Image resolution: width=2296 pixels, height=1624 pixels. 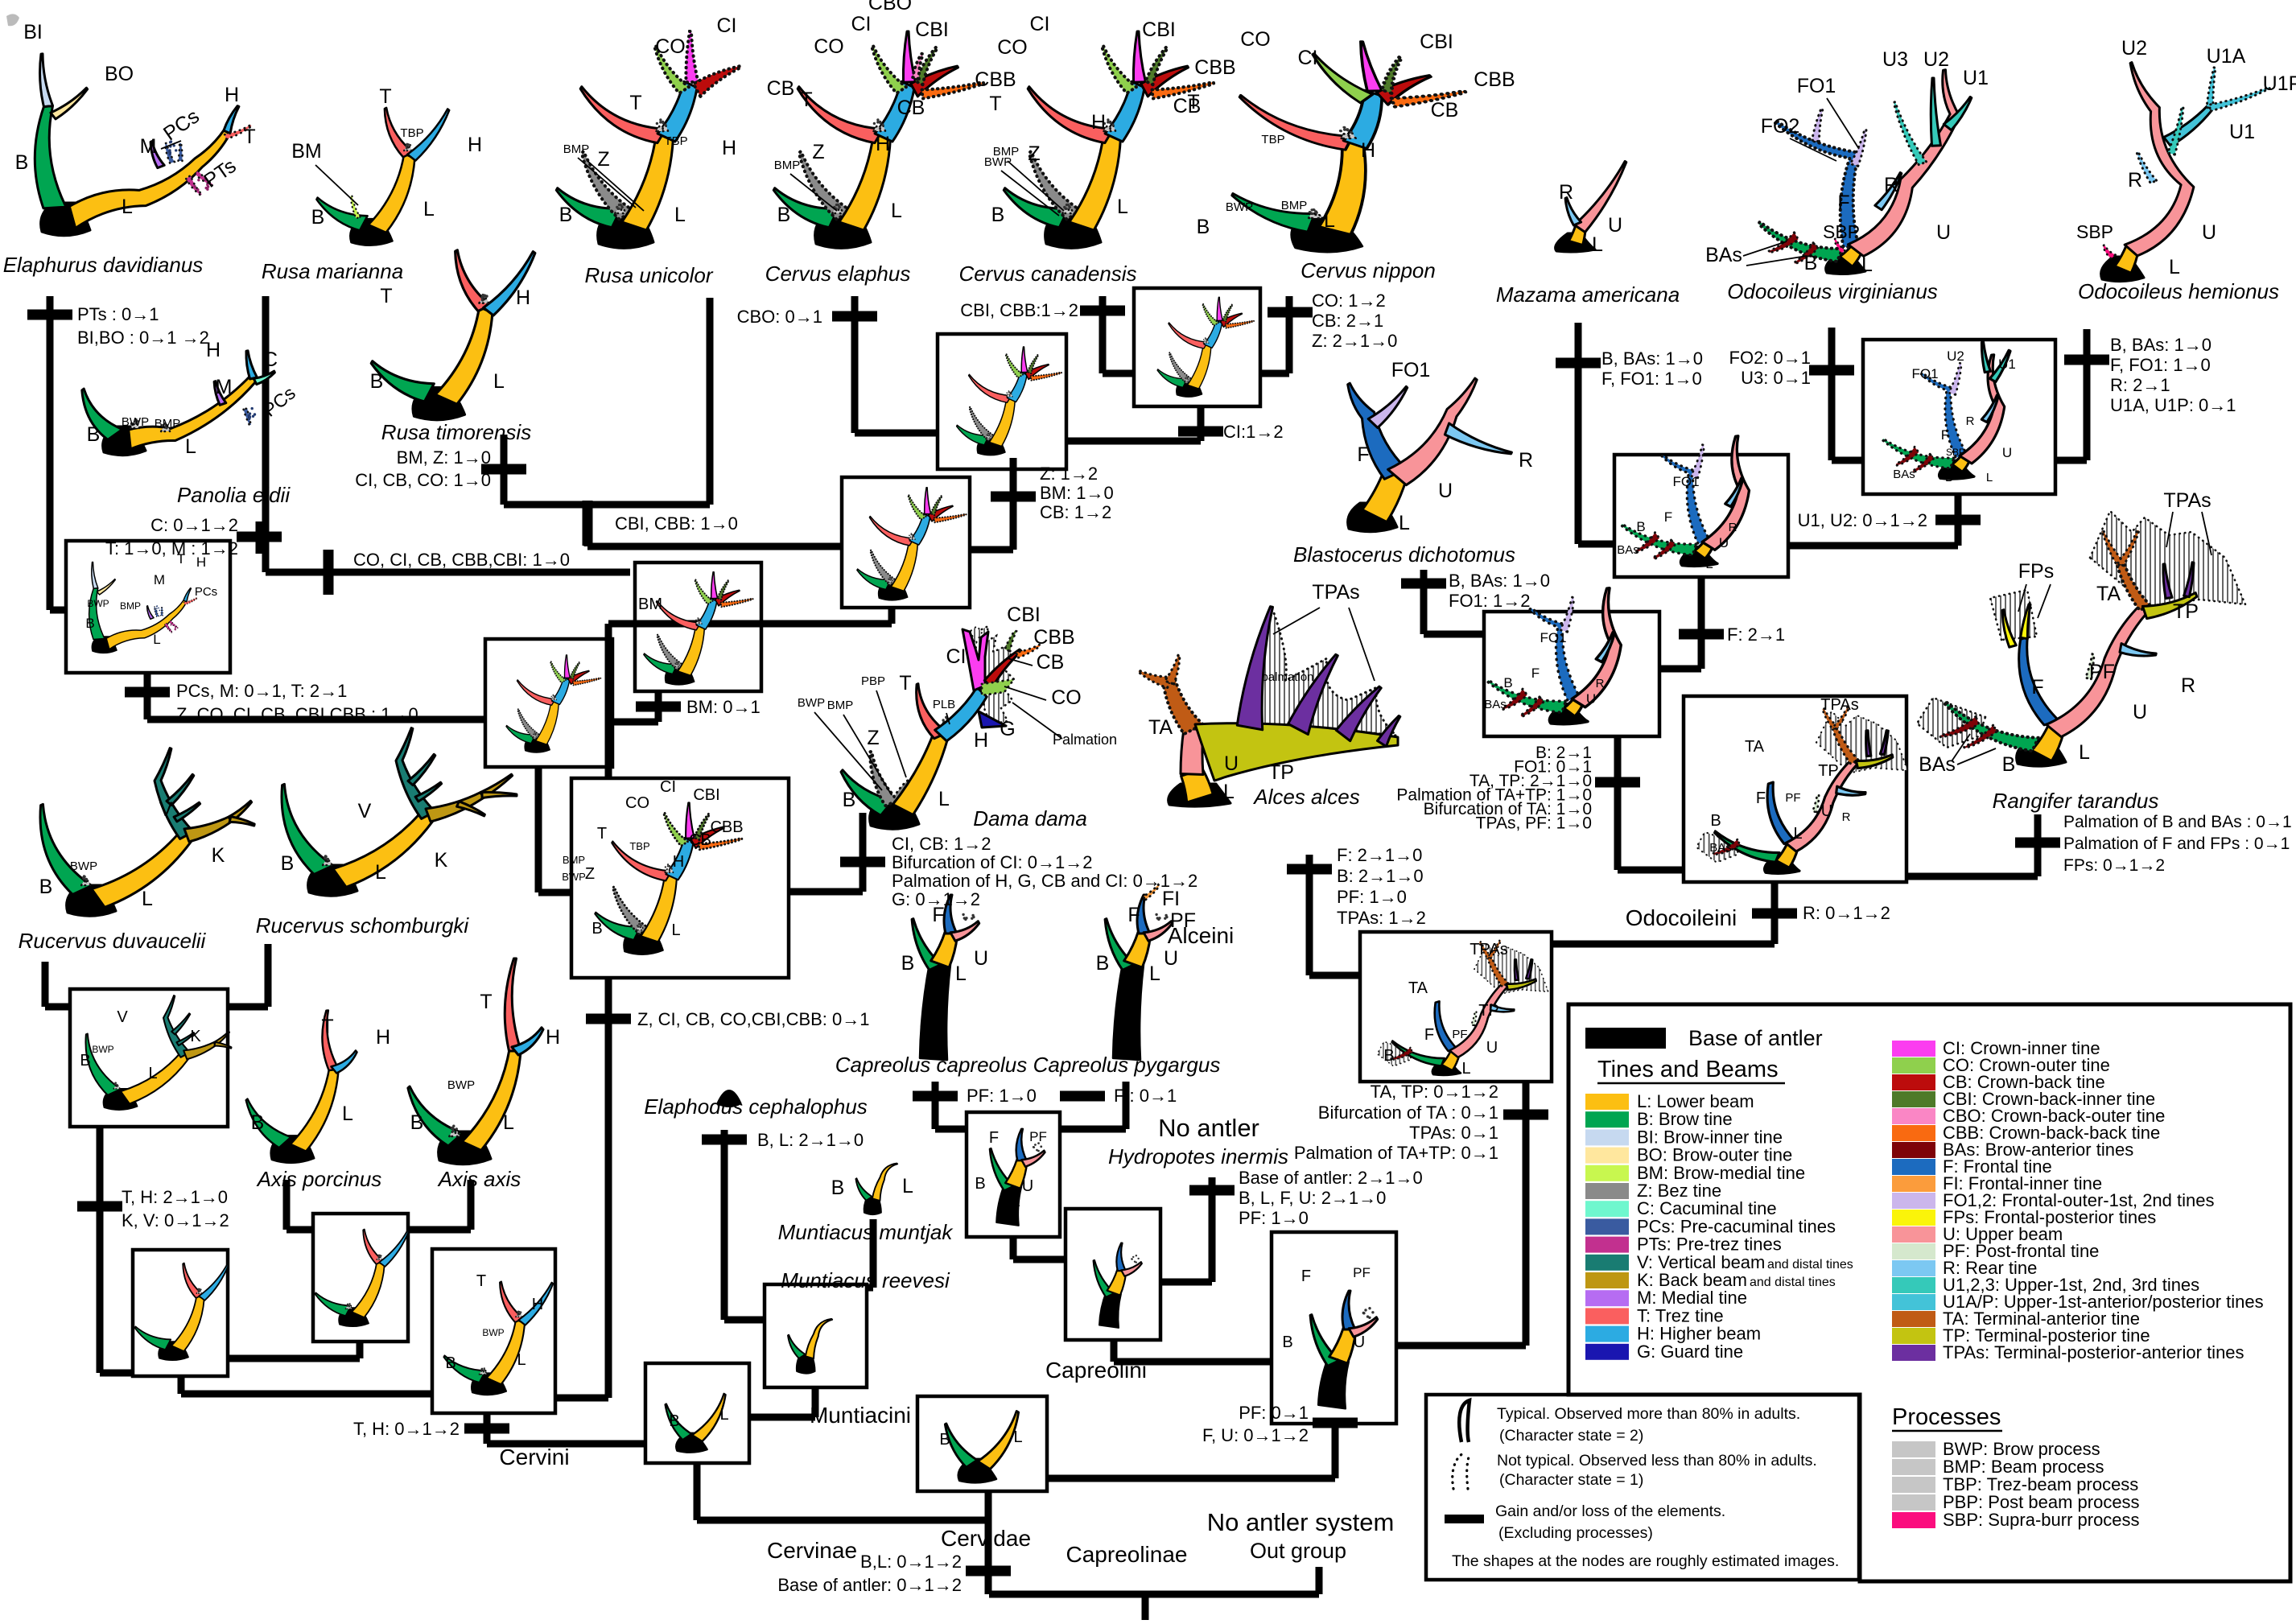 I want to click on svg-text: TBP, so click(x=675, y=141).